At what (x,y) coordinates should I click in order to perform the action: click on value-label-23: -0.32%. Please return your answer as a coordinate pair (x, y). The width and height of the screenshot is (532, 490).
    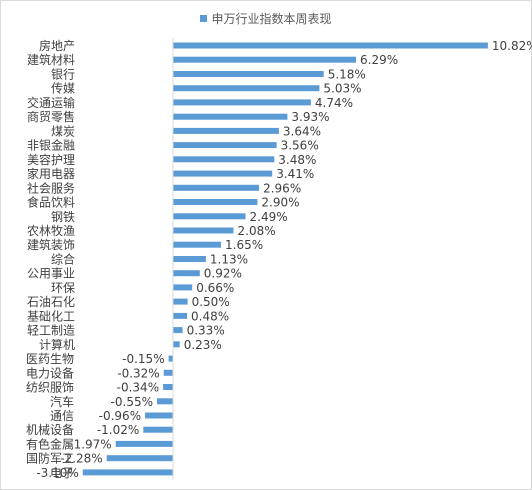
    Looking at the image, I should click on (138, 373).